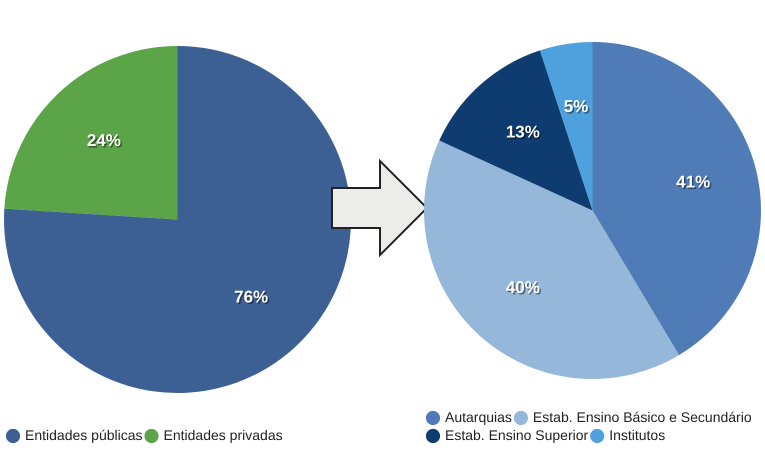  What do you see at coordinates (642, 416) in the screenshot?
I see `legend-label: Estab. Ensino Básico e Secundário` at bounding box center [642, 416].